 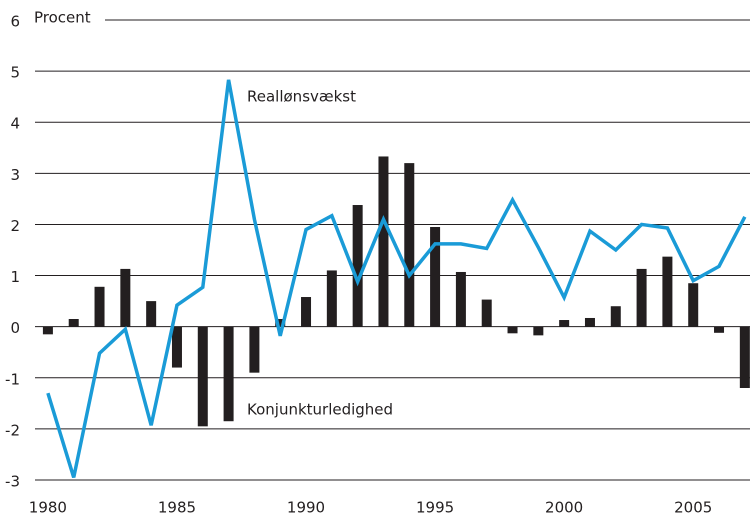 What do you see at coordinates (48, 508) in the screenshot?
I see `x-tick-label: 1980` at bounding box center [48, 508].